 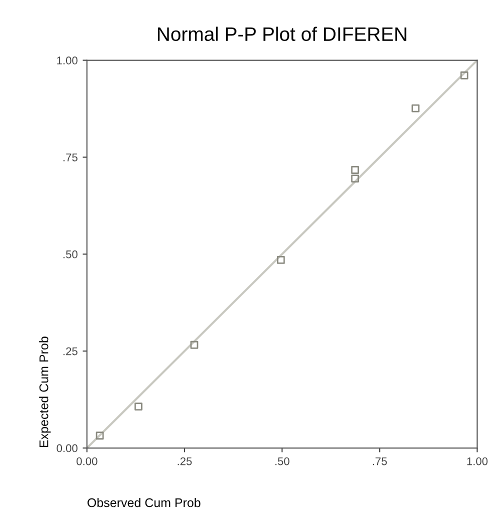 I want to click on x-tick-label: .50, so click(x=282, y=461).